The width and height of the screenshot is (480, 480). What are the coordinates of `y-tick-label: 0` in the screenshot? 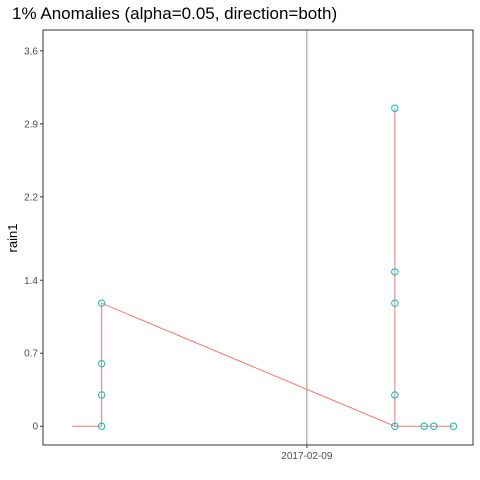 It's located at (35, 427).